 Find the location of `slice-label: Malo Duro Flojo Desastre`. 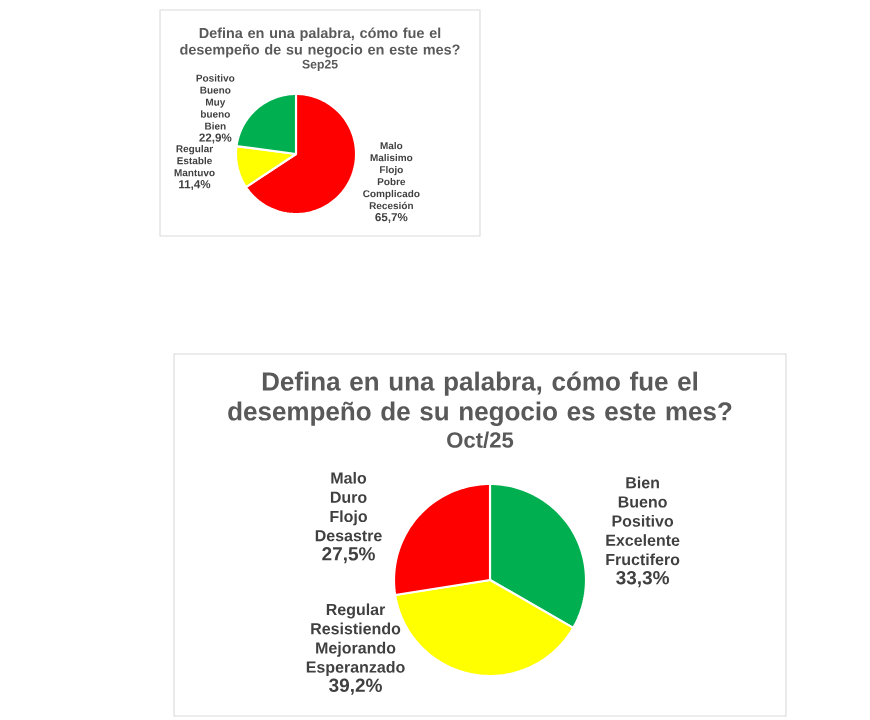

slice-label: Malo Duro Flojo Desastre is located at coordinates (348, 506).